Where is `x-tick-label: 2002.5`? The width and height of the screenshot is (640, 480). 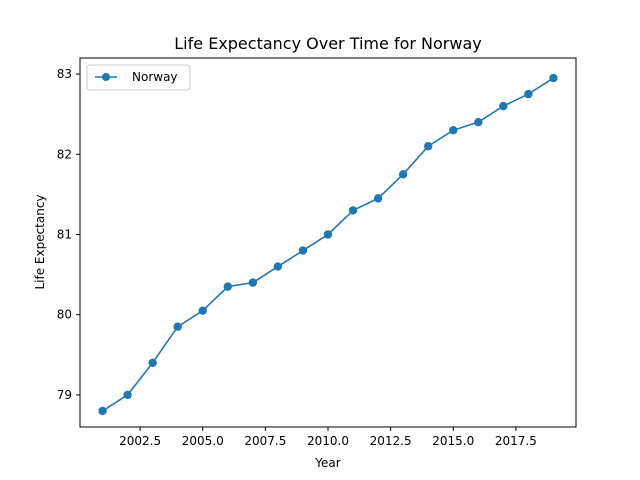
x-tick-label: 2002.5 is located at coordinates (140, 441).